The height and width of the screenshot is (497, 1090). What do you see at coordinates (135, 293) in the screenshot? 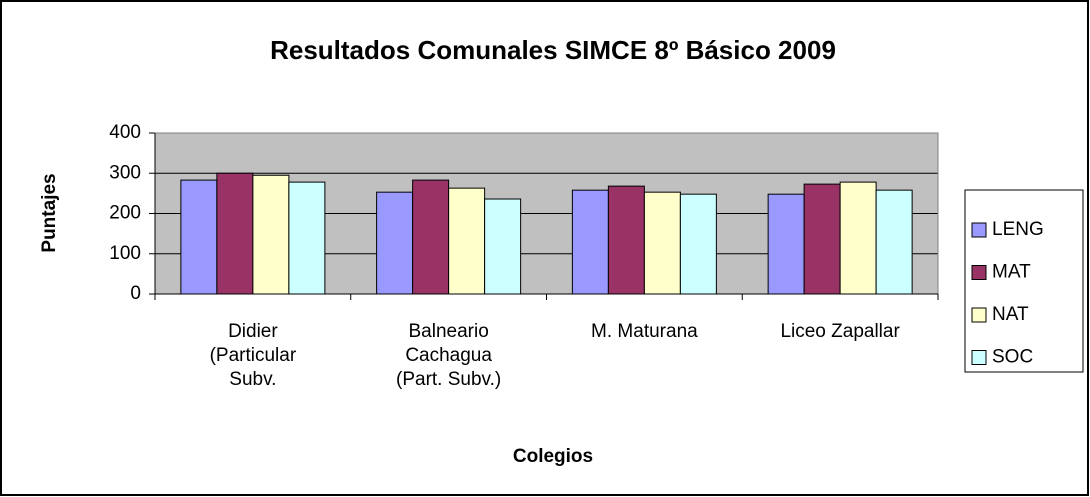
I see `y-tick-label: 0` at bounding box center [135, 293].